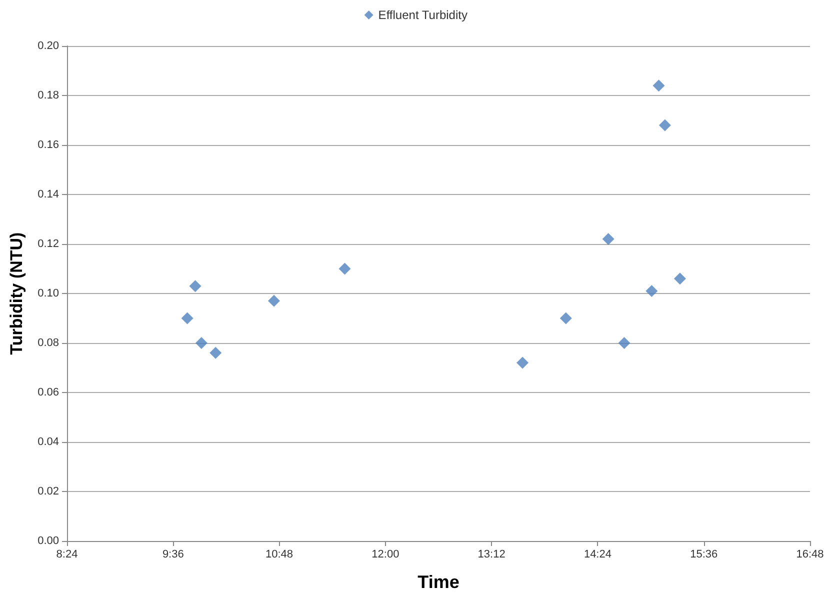 The image size is (832, 596). What do you see at coordinates (48, 96) in the screenshot?
I see `y-tick-label: 0.18` at bounding box center [48, 96].